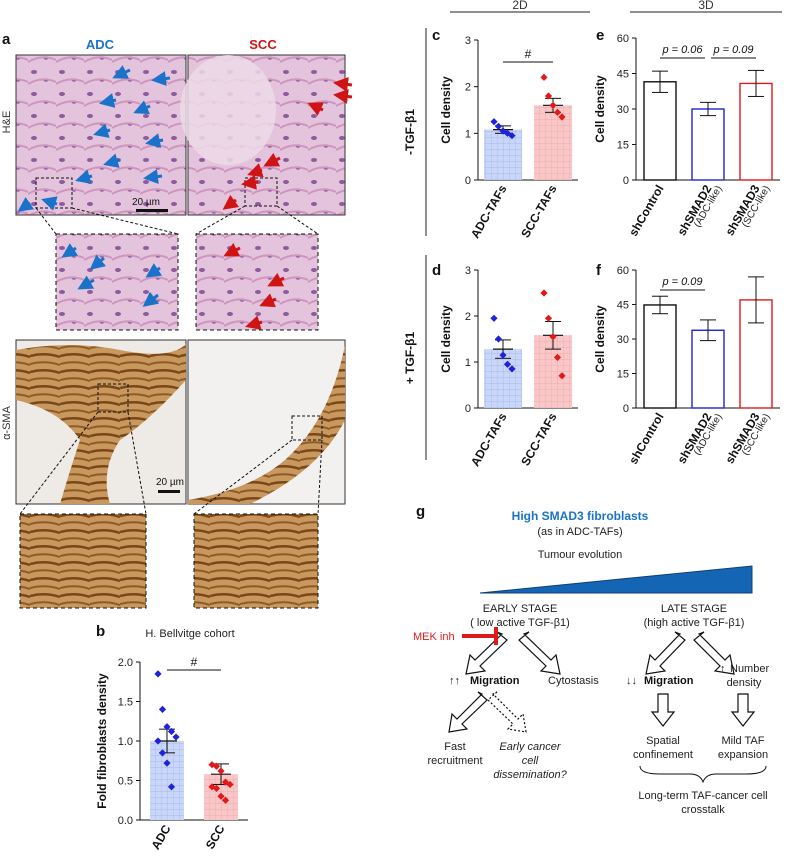 This screenshot has height=859, width=787. Describe the element at coordinates (489, 211) in the screenshot. I see `c-category-label: ADC-TAFs` at that location.